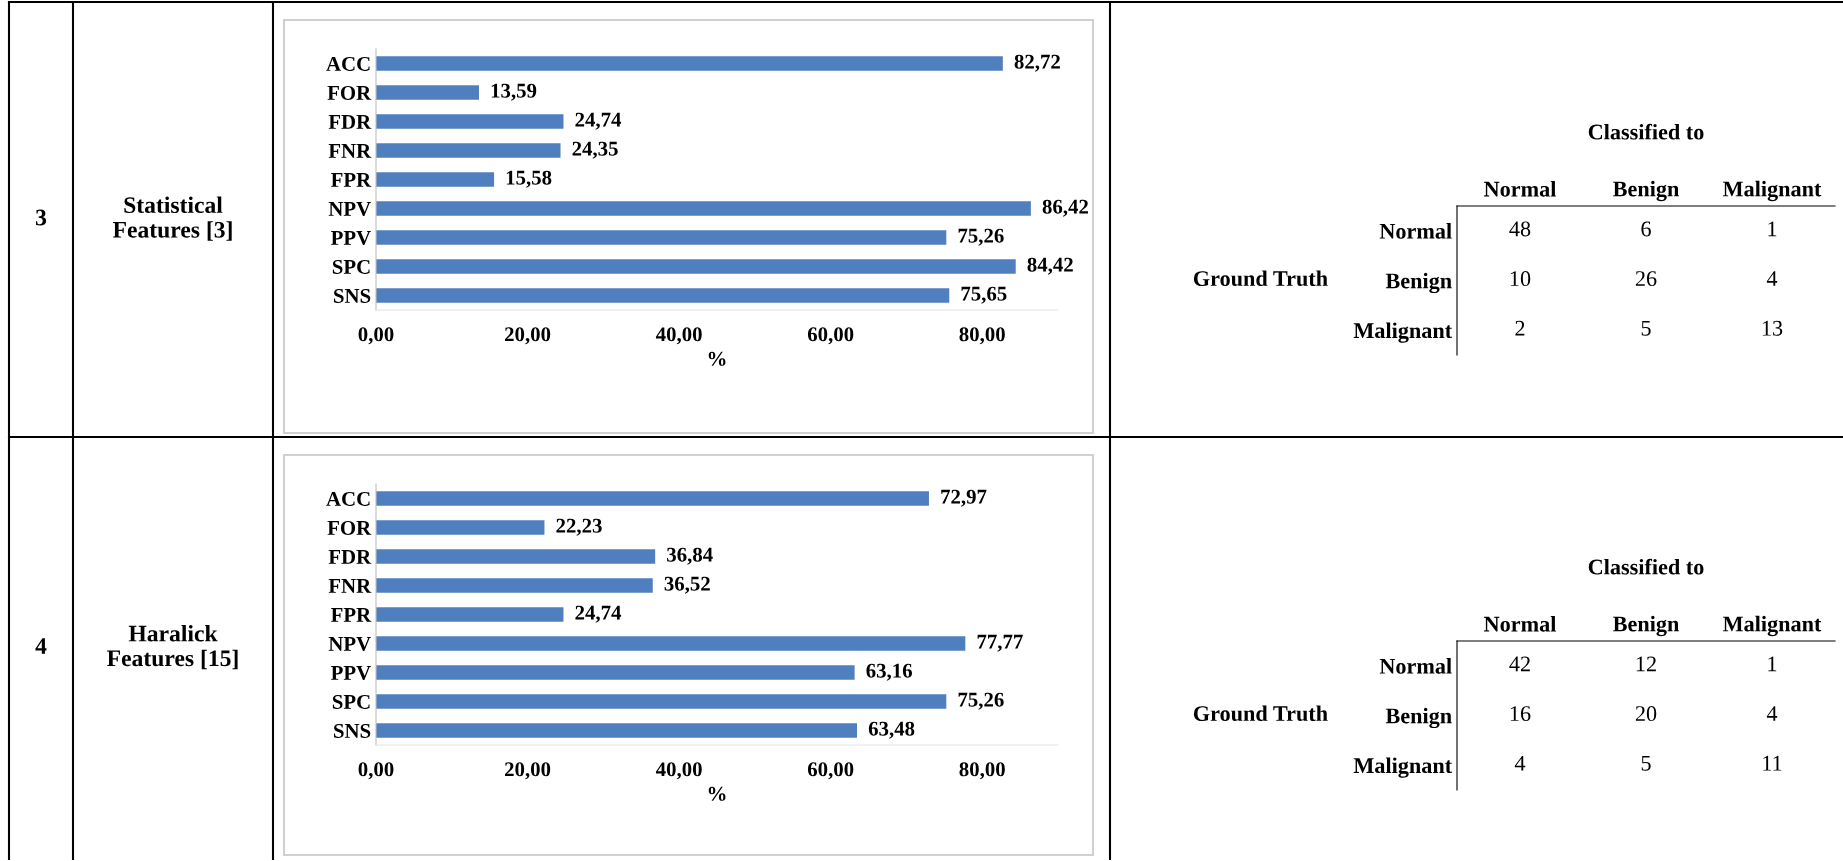 The width and height of the screenshot is (1843, 861). Describe the element at coordinates (964, 498) in the screenshot. I see `data-label: 72,97` at that location.